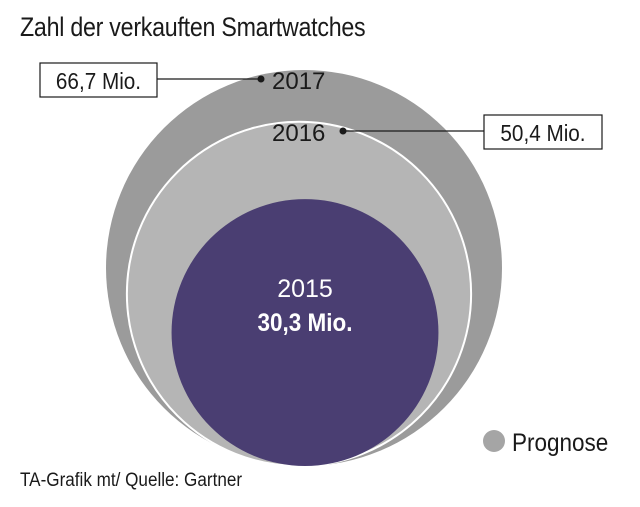 The height and width of the screenshot is (507, 640). What do you see at coordinates (305, 323) in the screenshot?
I see `value-label-2015: 30,3 Mio.` at bounding box center [305, 323].